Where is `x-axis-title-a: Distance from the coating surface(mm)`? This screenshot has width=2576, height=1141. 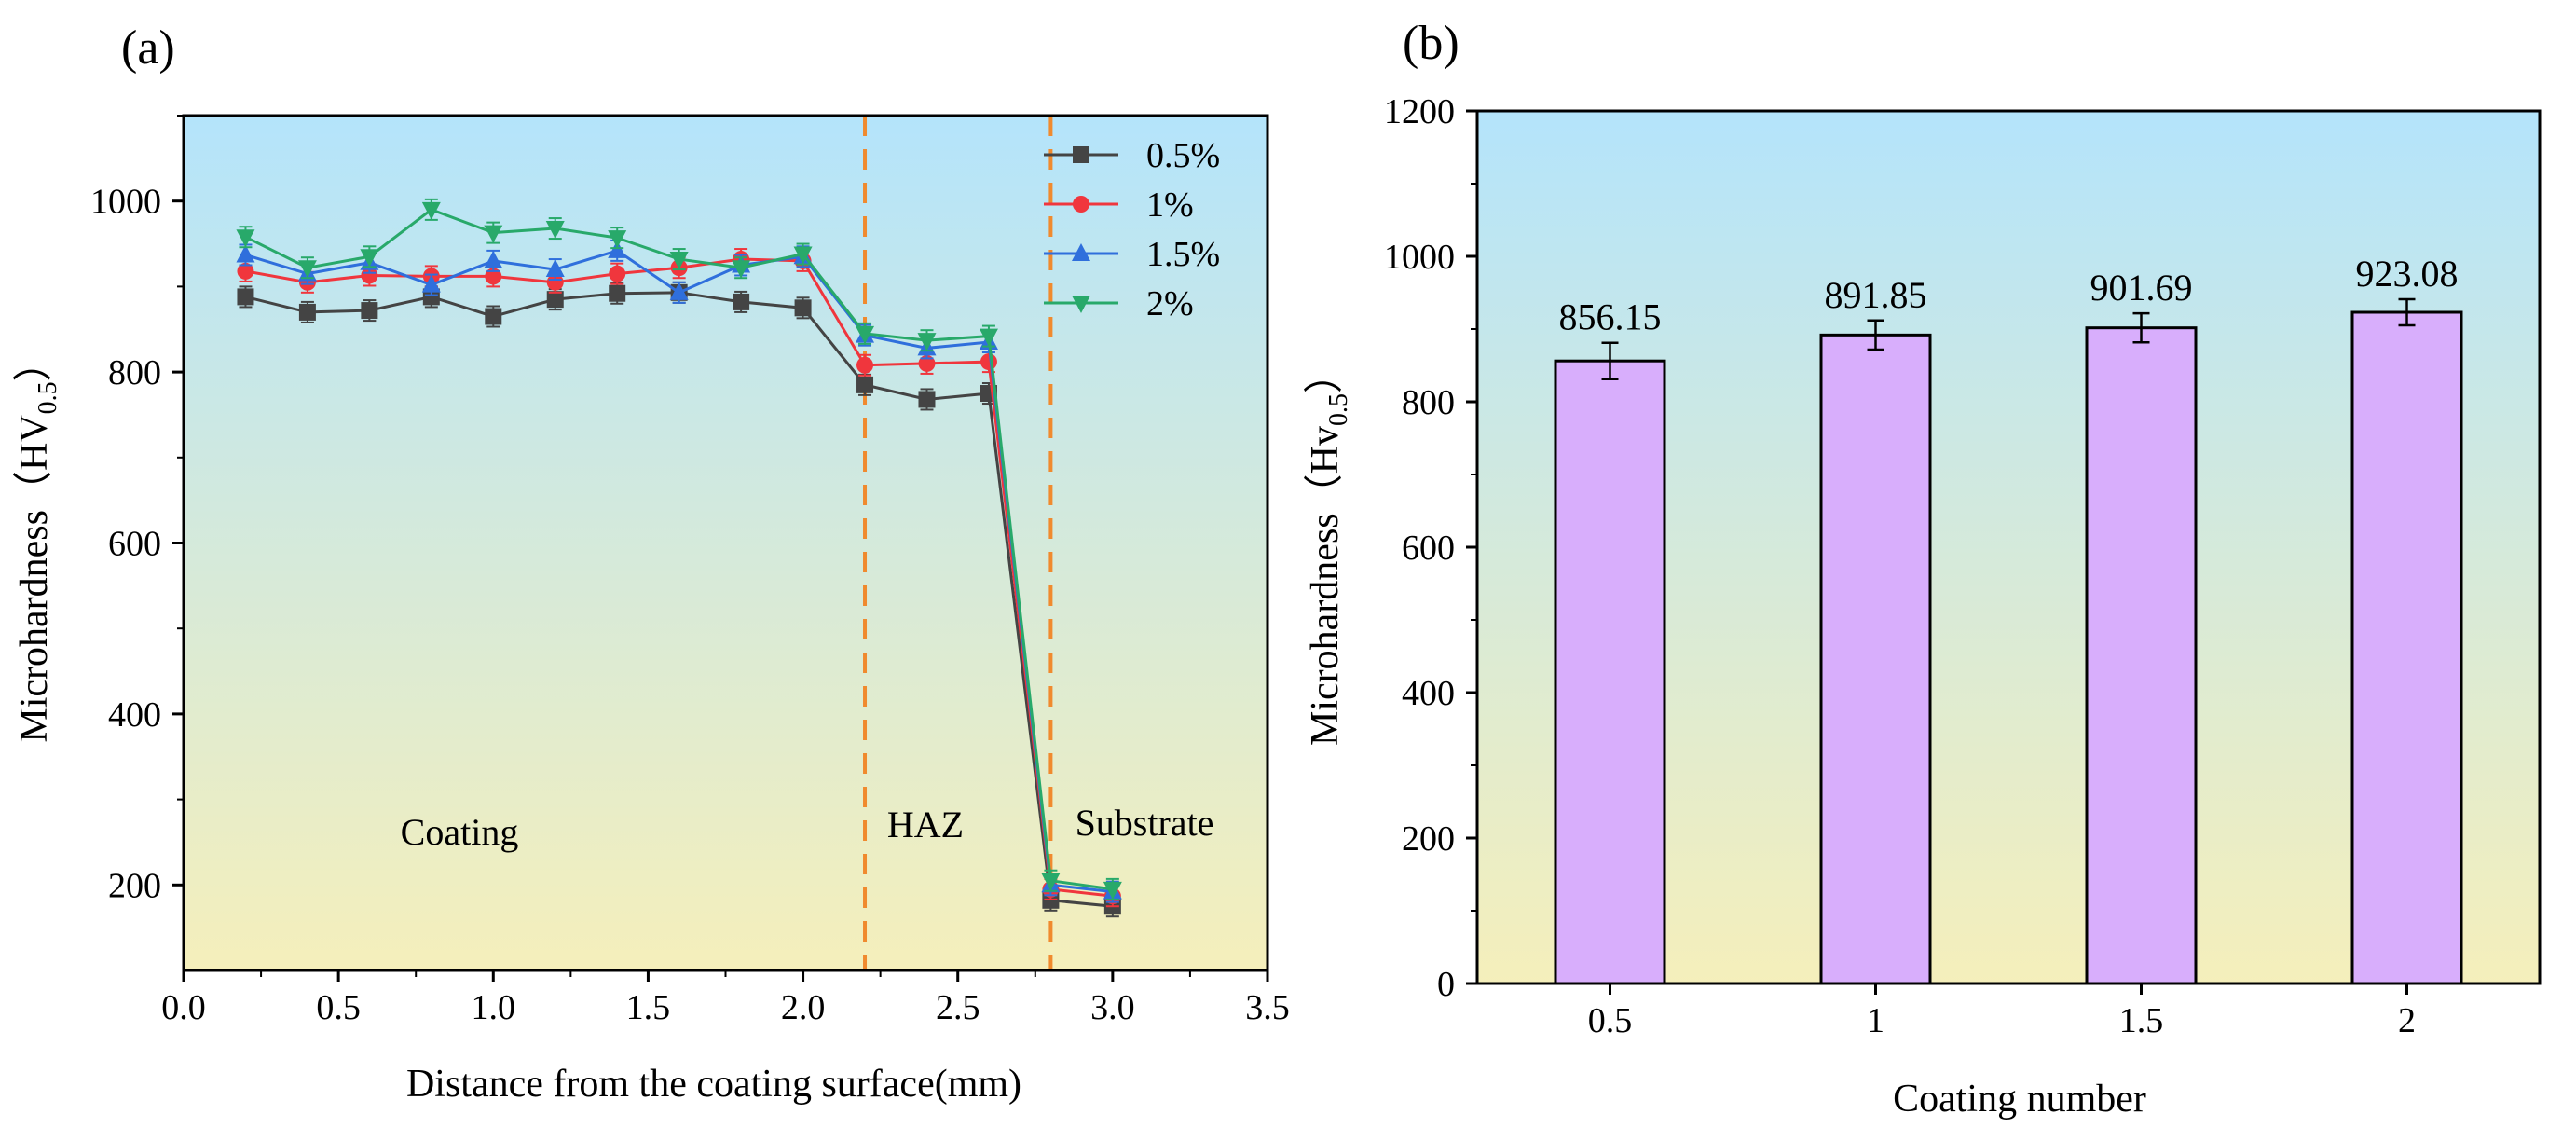 x-axis-title-a: Distance from the coating surface(mm) is located at coordinates (713, 1084).